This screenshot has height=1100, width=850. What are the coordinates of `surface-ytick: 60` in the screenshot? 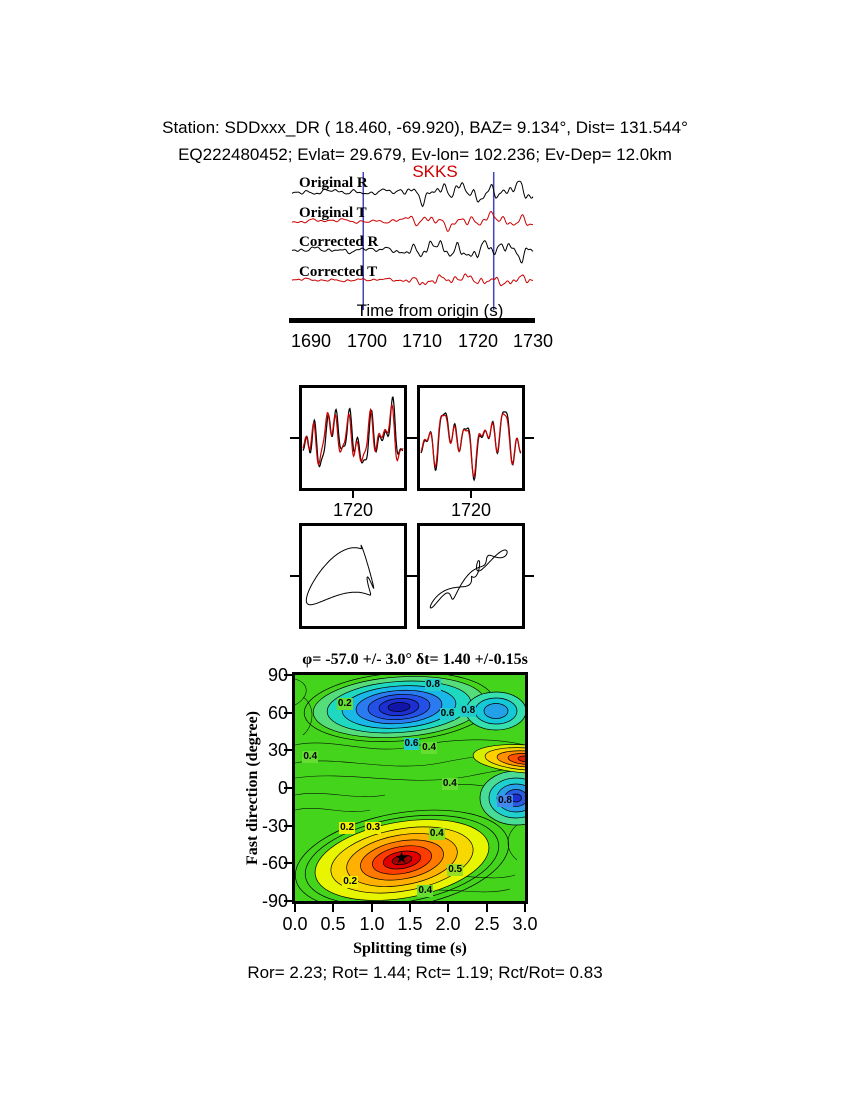 It's located at (277, 713).